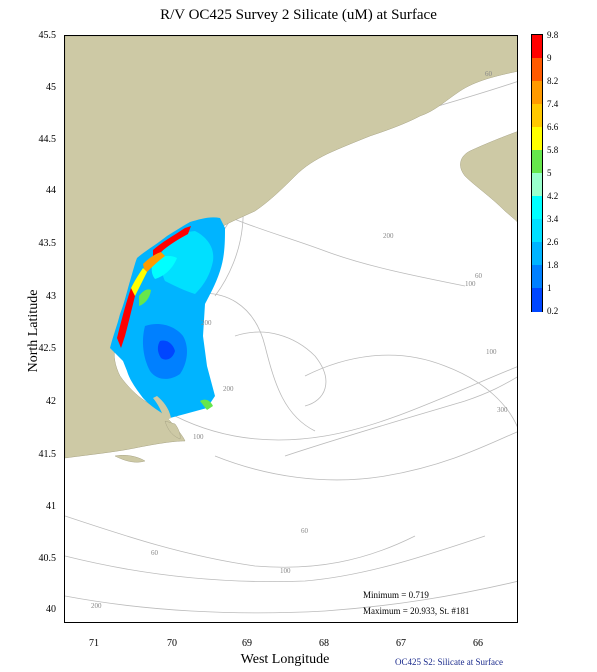  I want to click on contour-200-slope, so click(291, 597).